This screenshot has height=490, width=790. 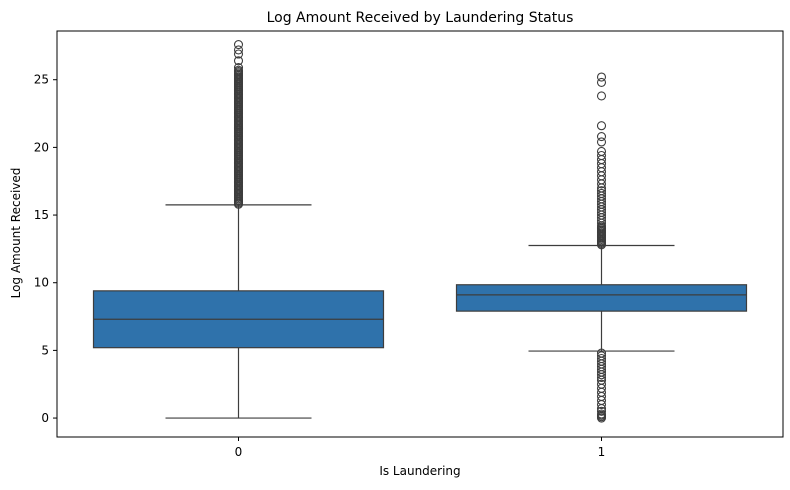 I want to click on y-tick-label: 5, so click(x=45, y=350).